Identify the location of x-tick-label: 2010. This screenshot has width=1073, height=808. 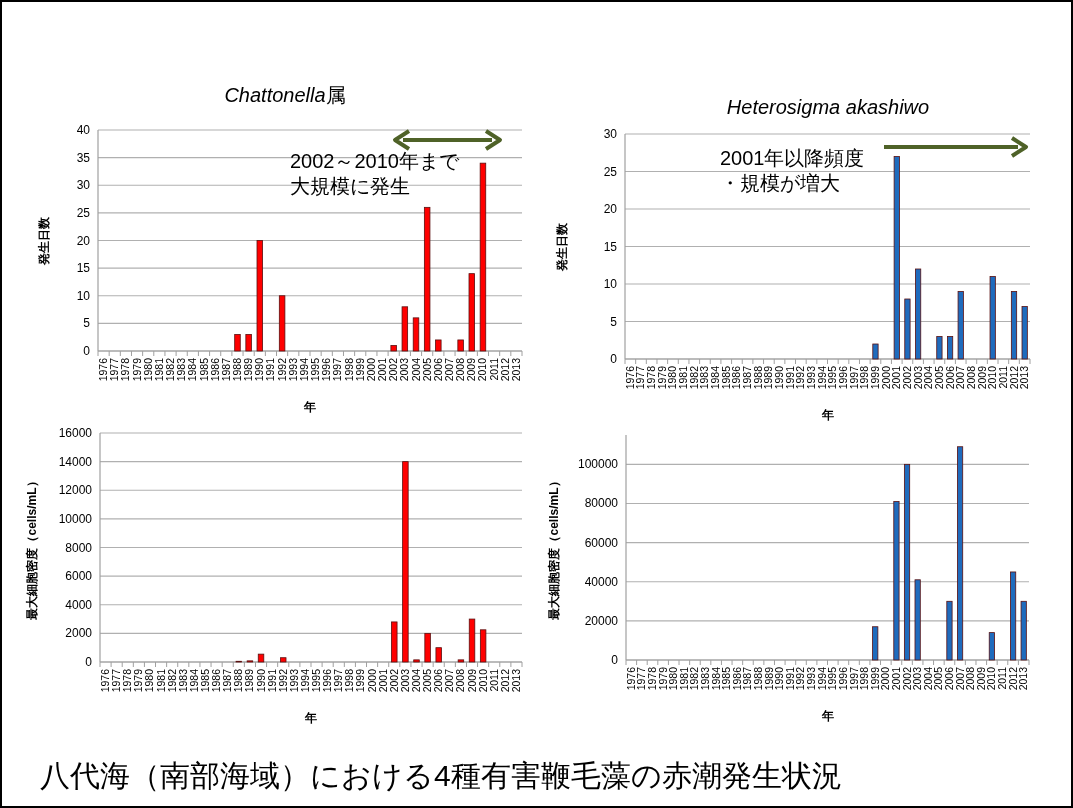
(992, 377).